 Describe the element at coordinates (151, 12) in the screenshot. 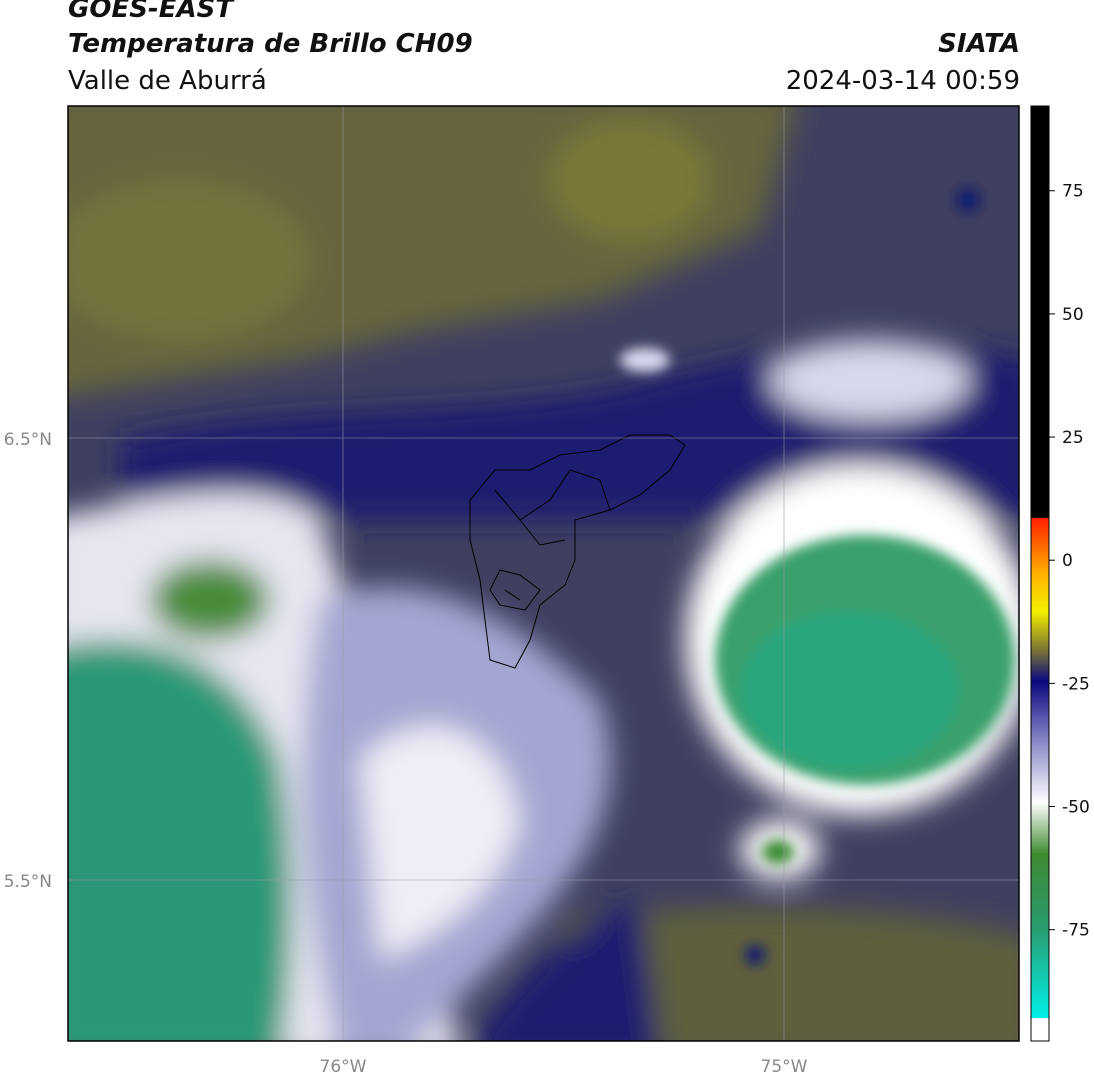

I see `source-title: GOES-EAST` at that location.